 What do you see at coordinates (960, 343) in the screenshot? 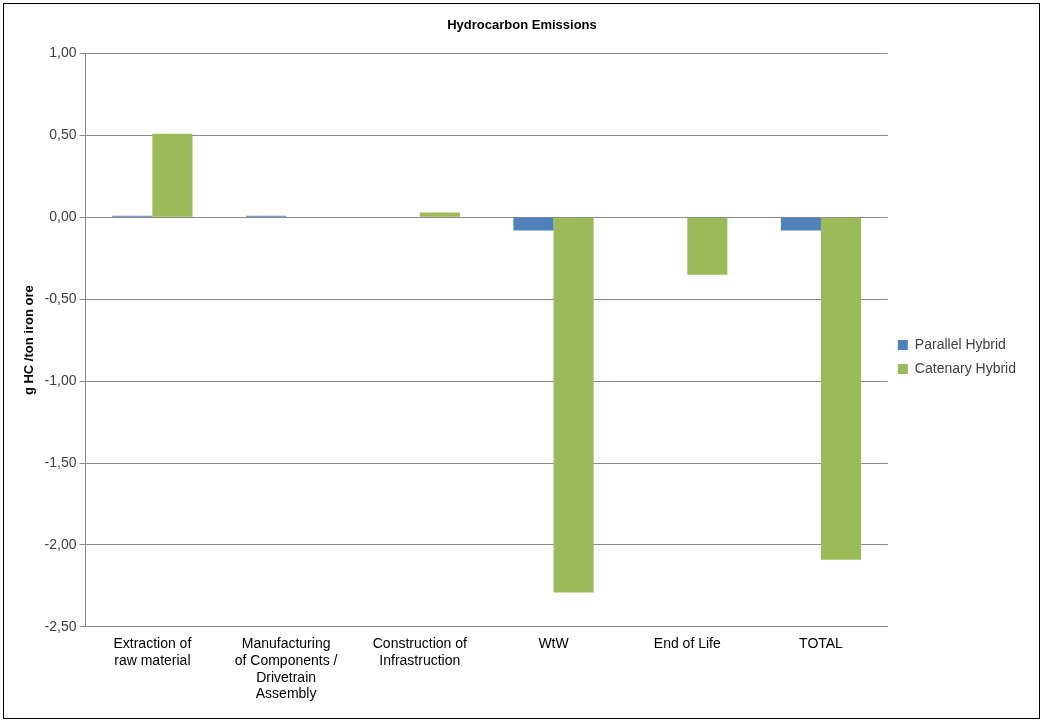
I see `legend-label: Parallel Hybrid` at bounding box center [960, 343].